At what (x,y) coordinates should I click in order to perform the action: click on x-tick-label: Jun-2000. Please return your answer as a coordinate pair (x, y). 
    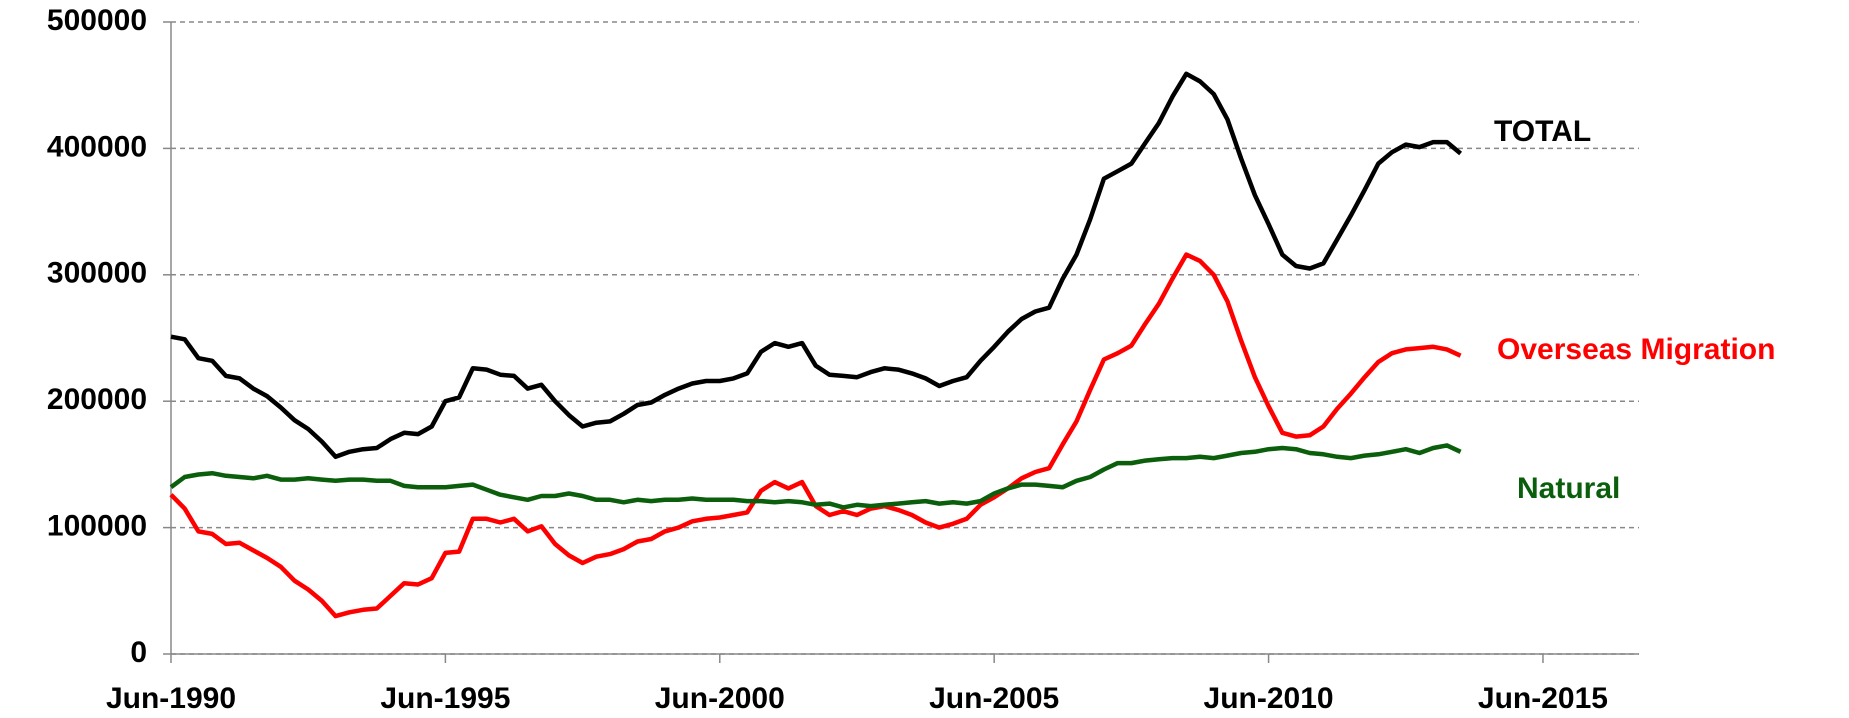
    Looking at the image, I should click on (720, 698).